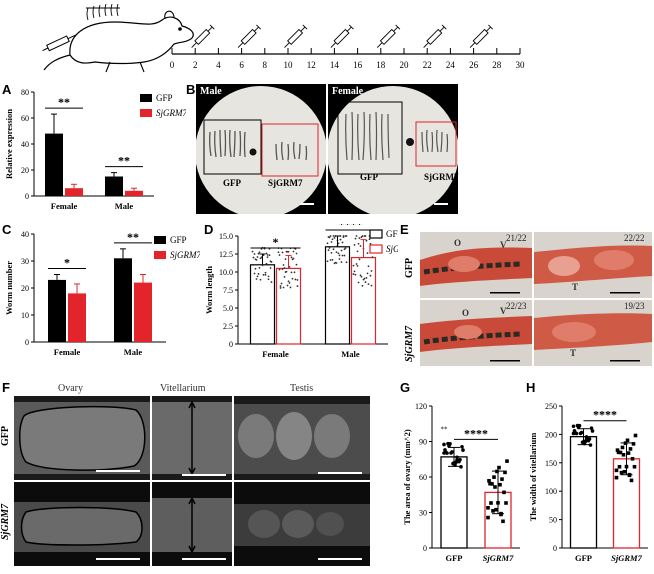 The image size is (654, 574). What do you see at coordinates (392, 249) in the screenshot?
I see `legend-label: SjGRM7` at bounding box center [392, 249].